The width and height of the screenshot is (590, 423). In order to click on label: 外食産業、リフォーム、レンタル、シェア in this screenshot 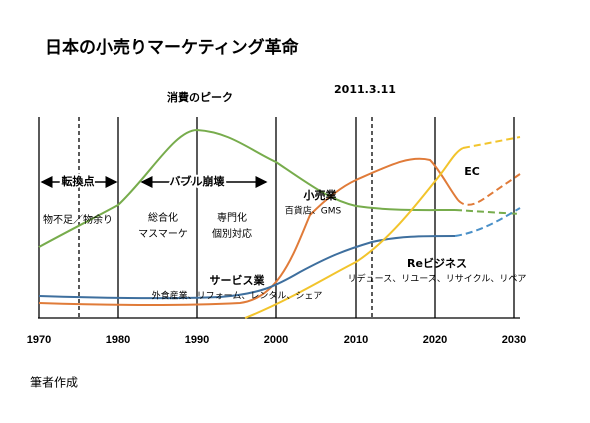, I will do `click(237, 296)`.